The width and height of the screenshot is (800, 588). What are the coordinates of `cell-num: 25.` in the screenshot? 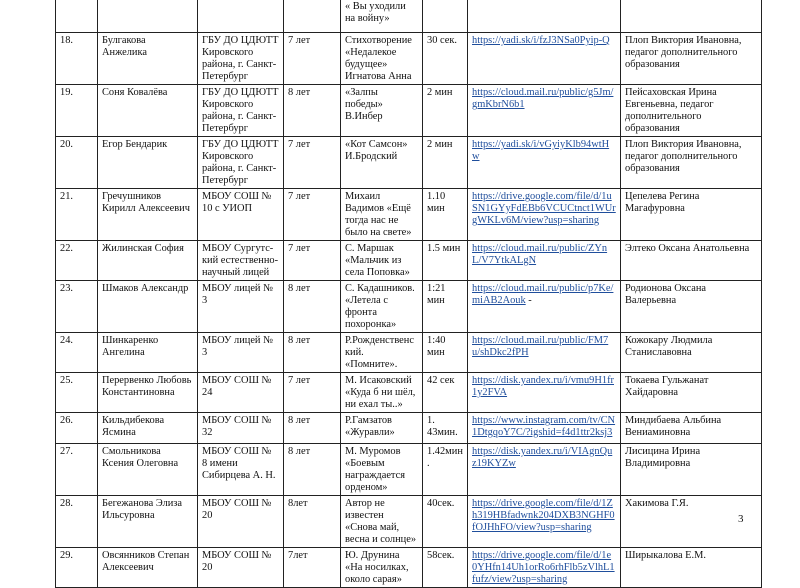 It's located at (76, 392).